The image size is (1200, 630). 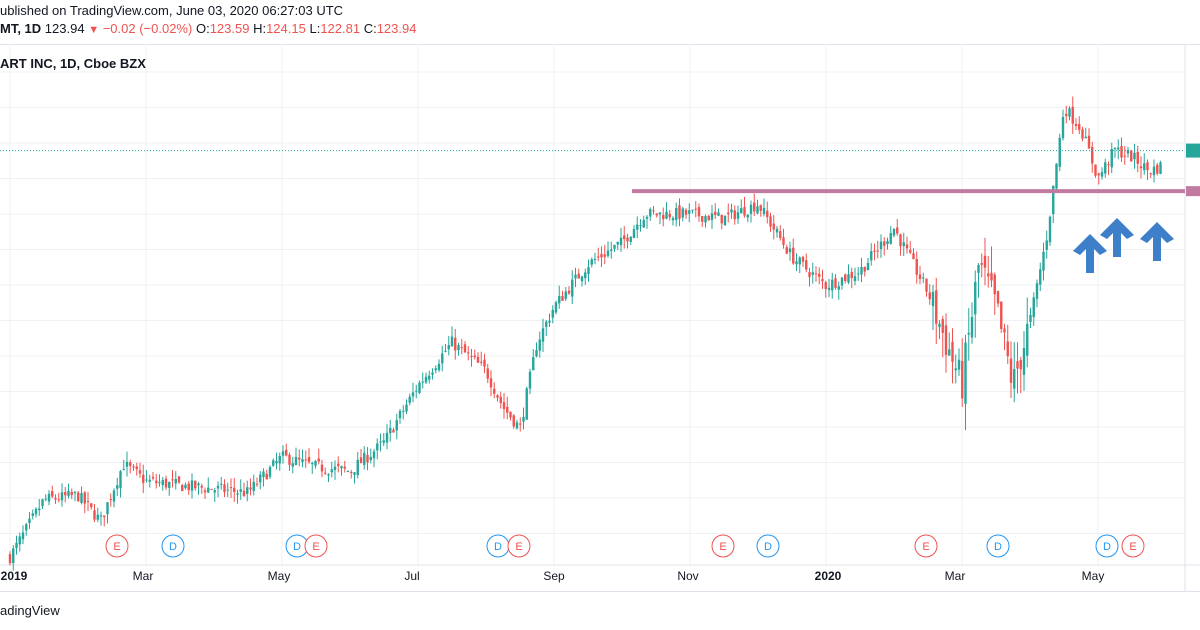 I want to click on x-tick-label: May, so click(x=279, y=576).